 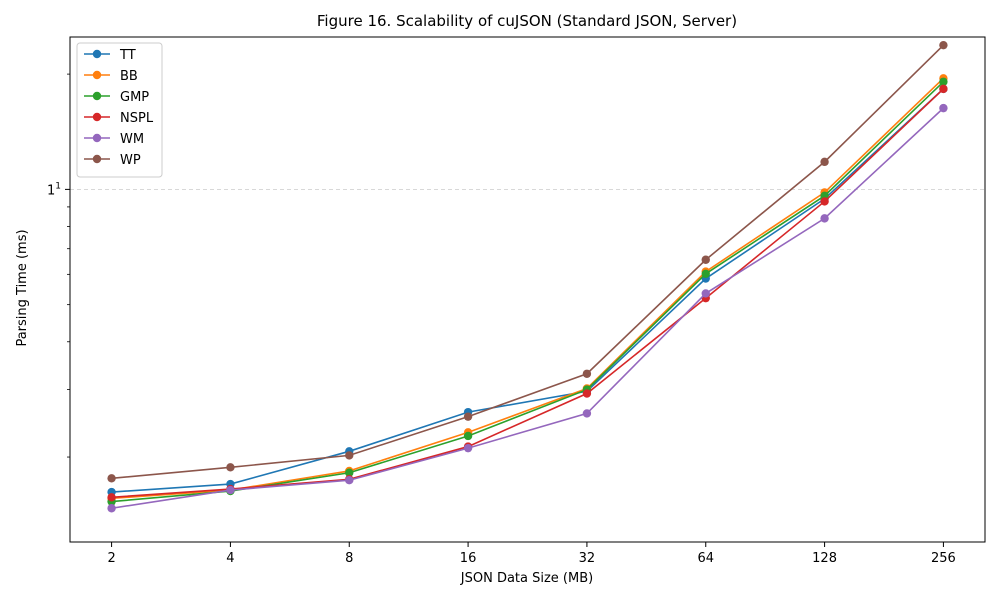 I want to click on legend-item-bb: BB, so click(x=111, y=76).